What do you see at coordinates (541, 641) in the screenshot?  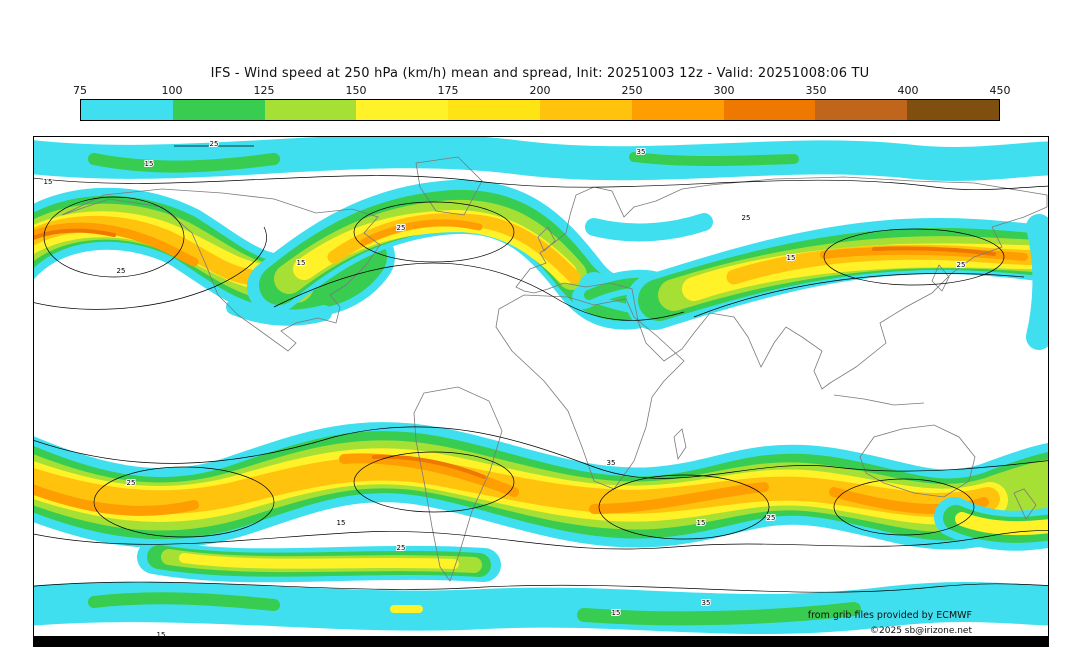 I see `antarctic-strip` at bounding box center [541, 641].